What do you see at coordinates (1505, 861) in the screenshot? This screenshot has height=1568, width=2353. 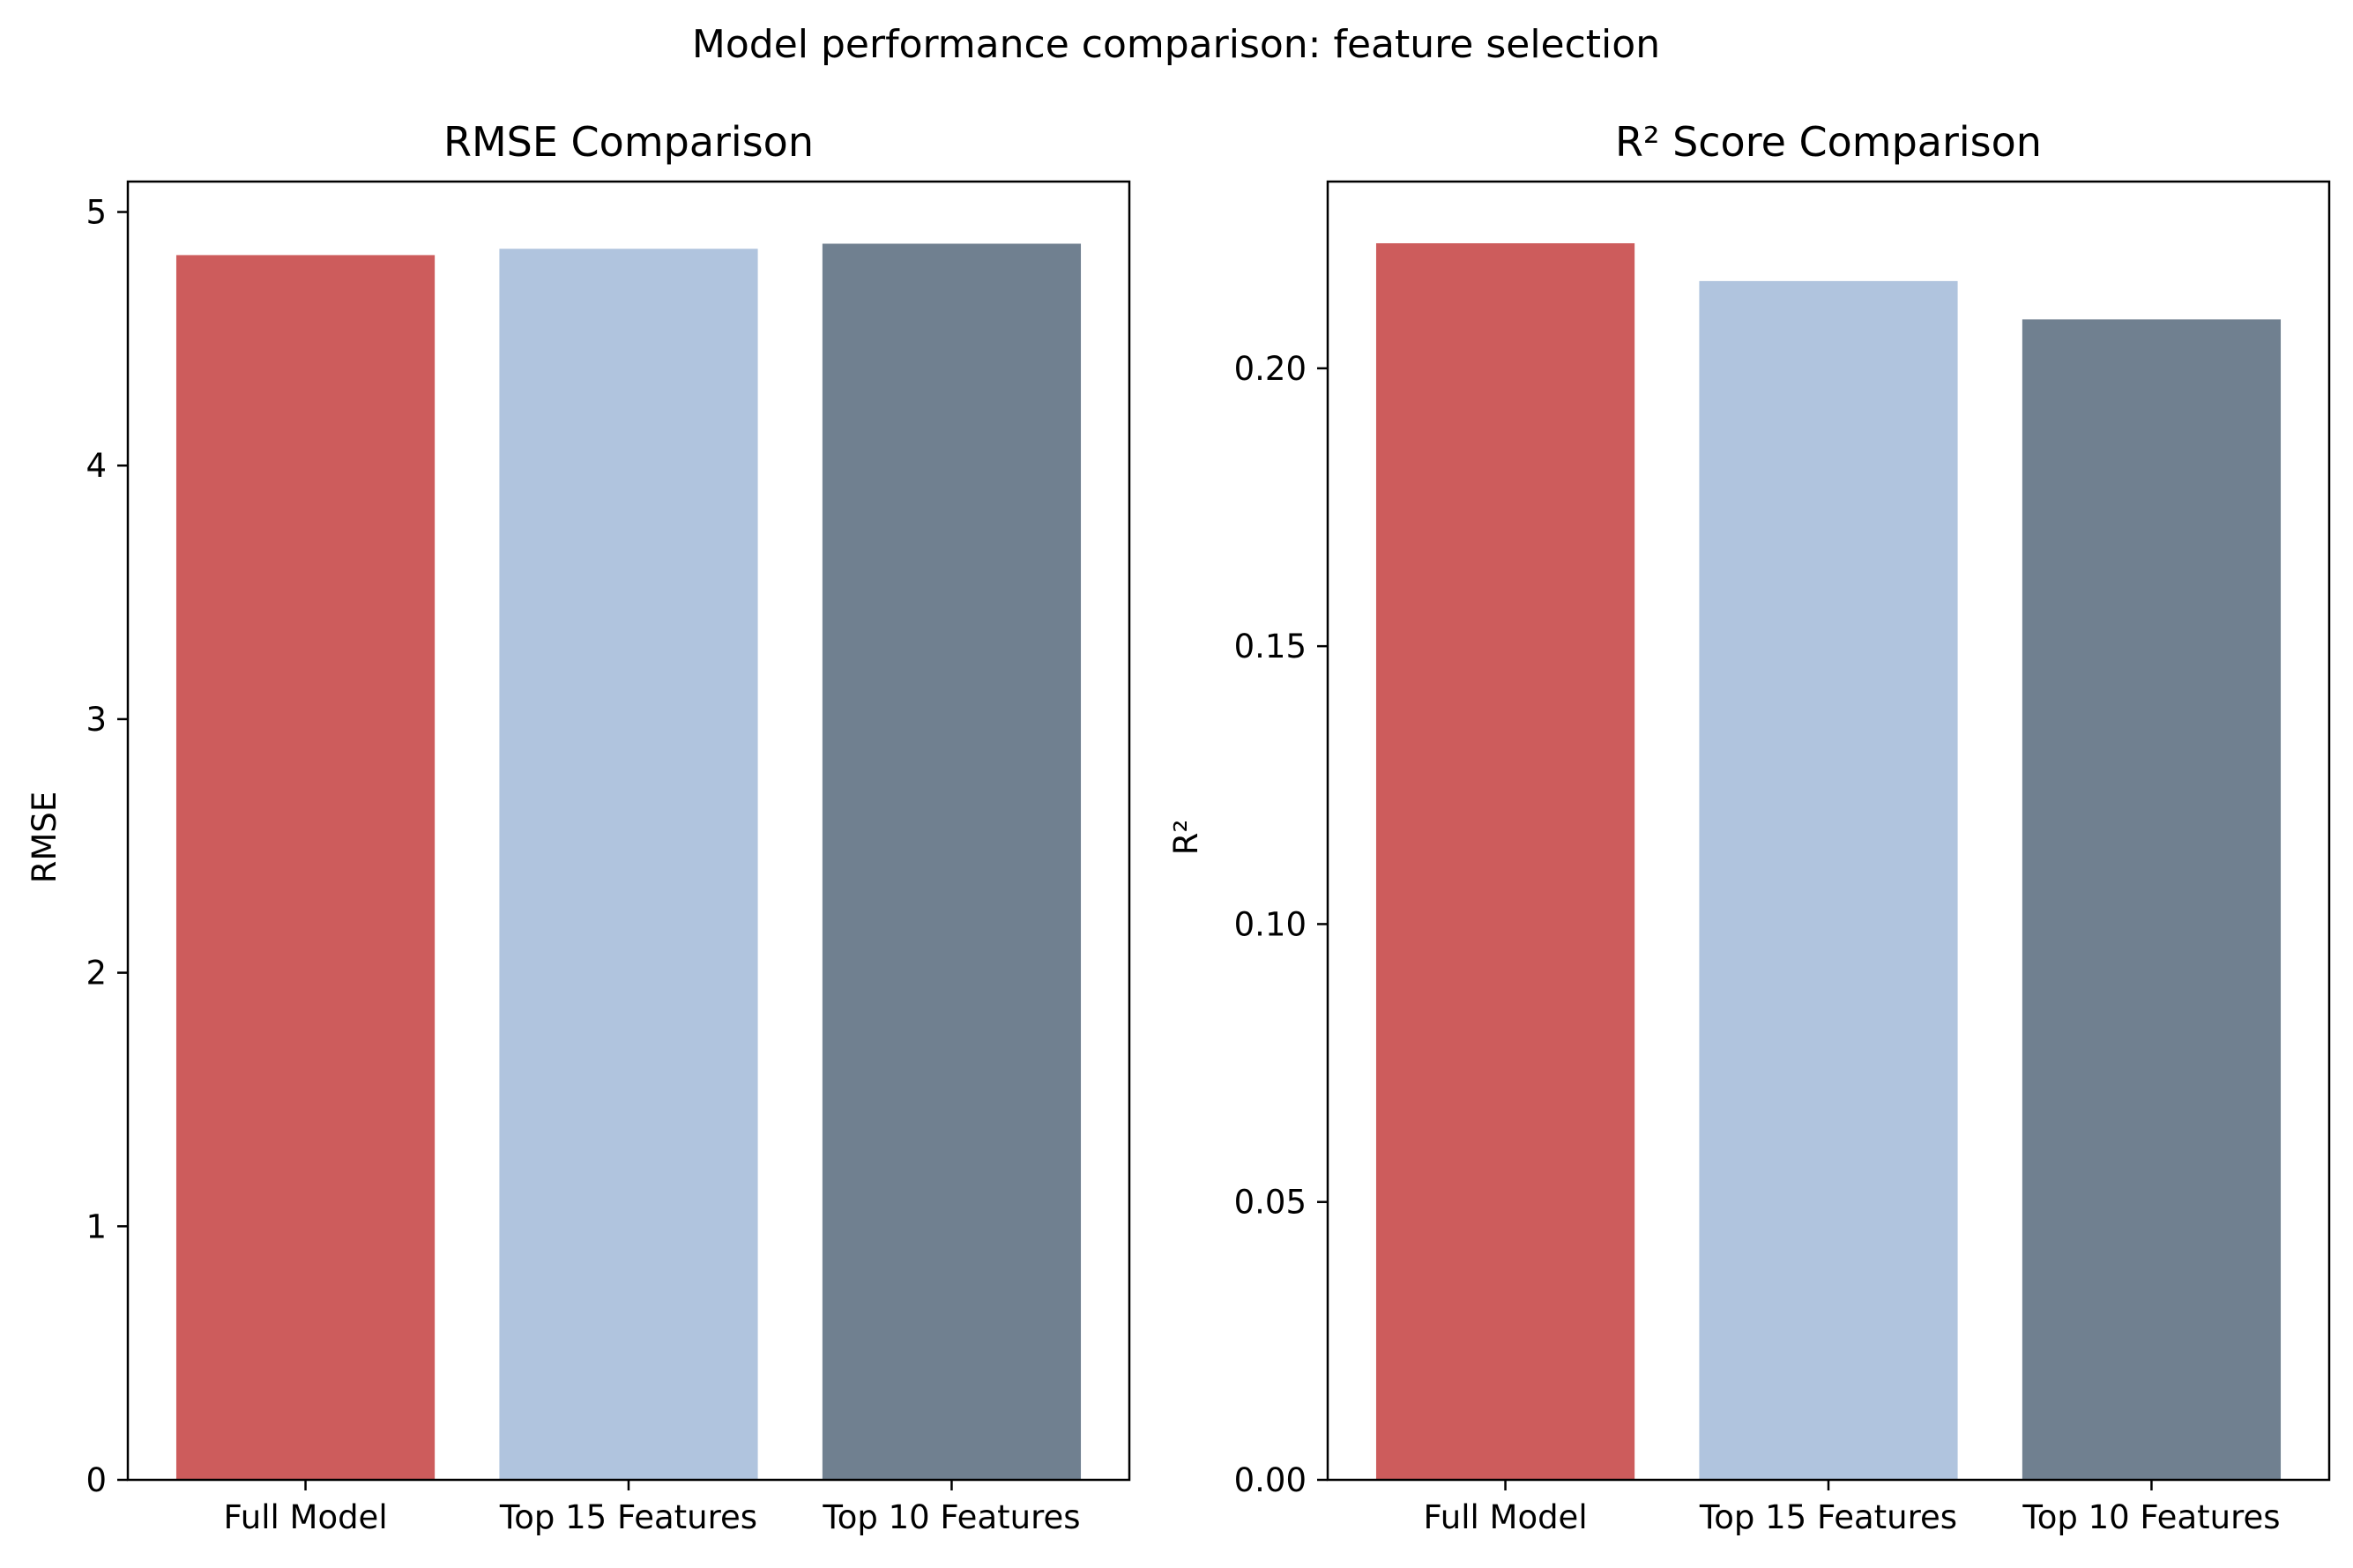 I see `r2-bar-full-model` at bounding box center [1505, 861].